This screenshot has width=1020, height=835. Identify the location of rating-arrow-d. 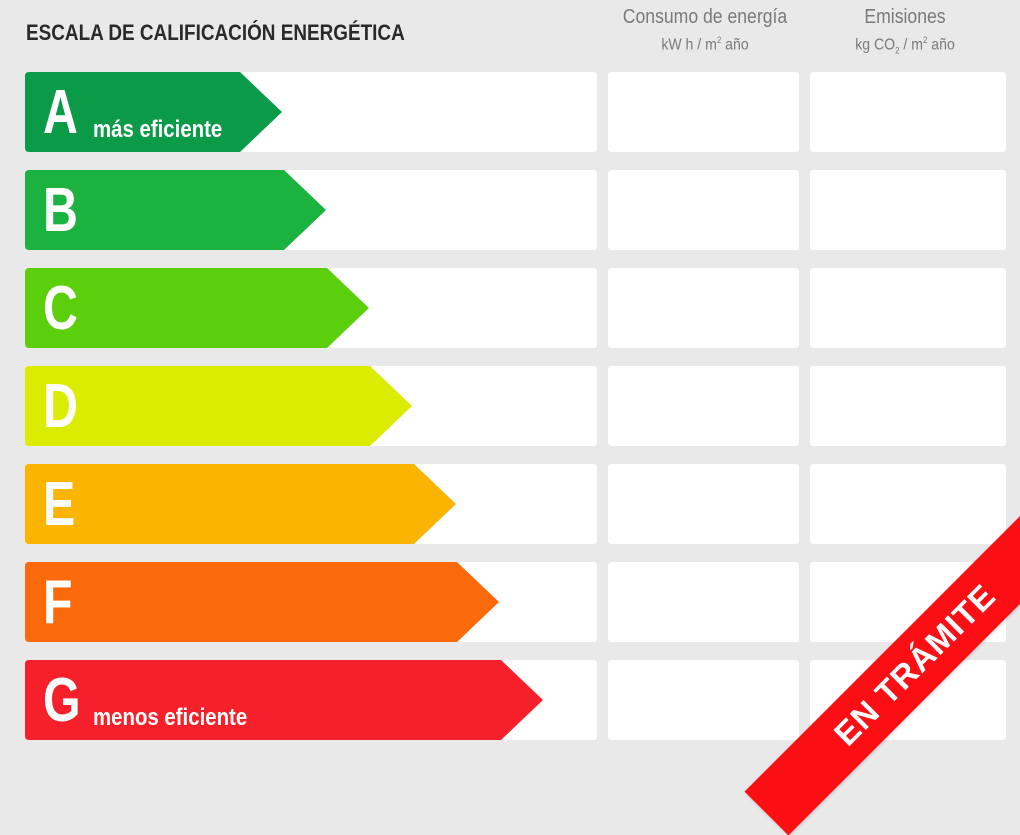
(218, 406).